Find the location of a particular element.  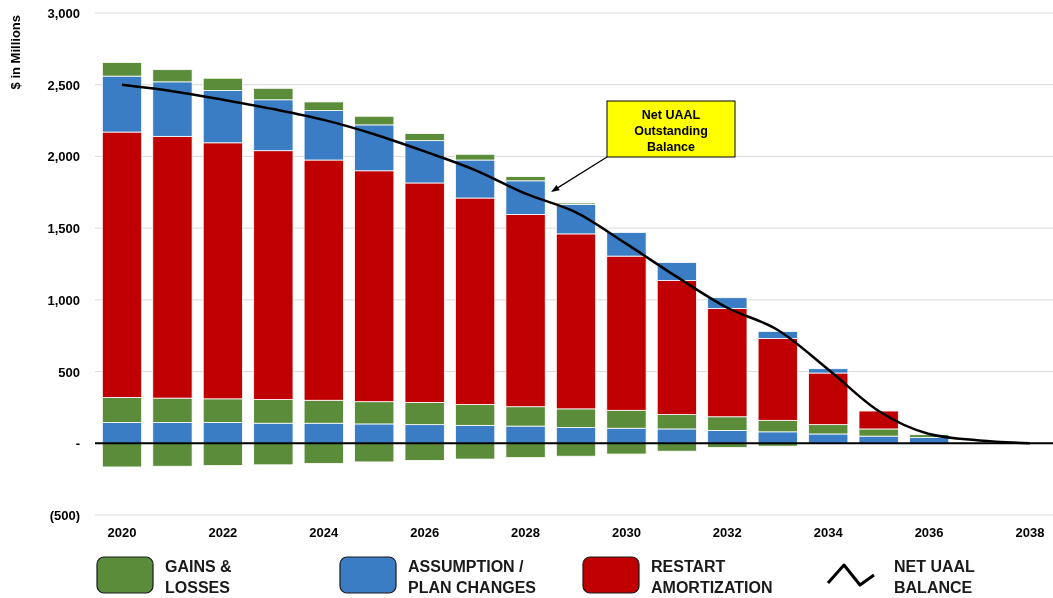

y-tick-label: - is located at coordinates (77, 444).